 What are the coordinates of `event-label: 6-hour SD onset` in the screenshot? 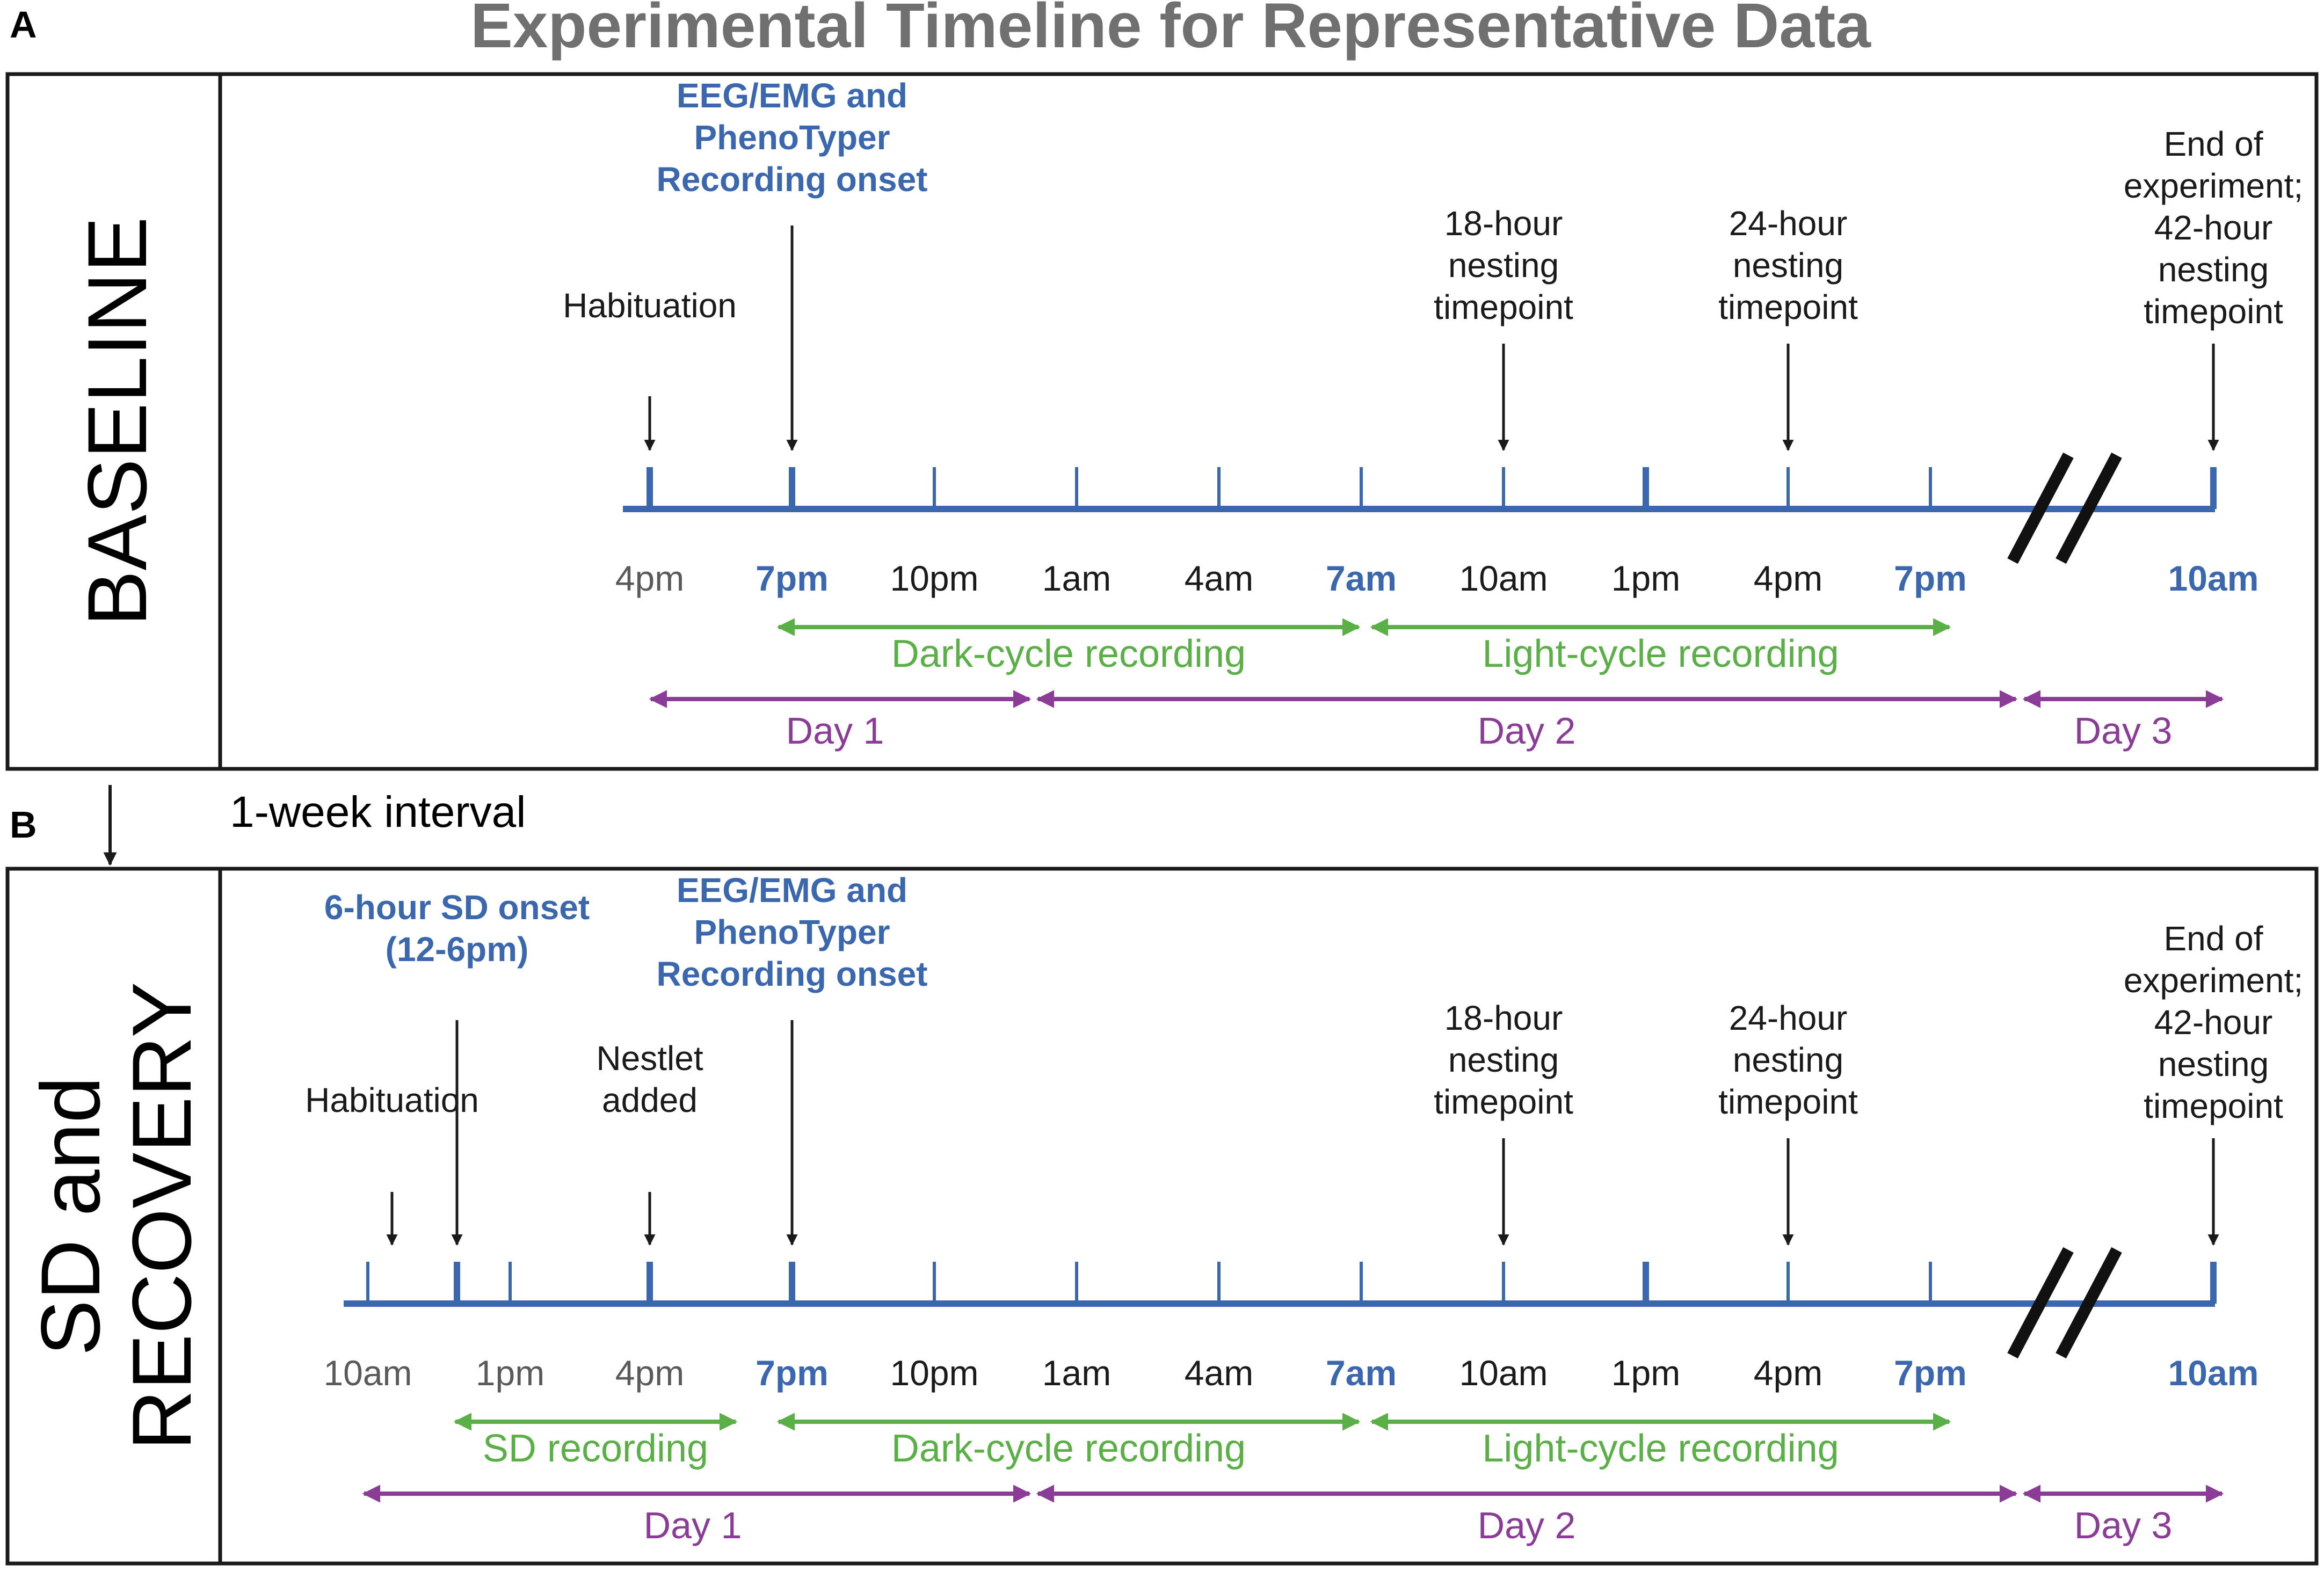 It's located at (457, 907).